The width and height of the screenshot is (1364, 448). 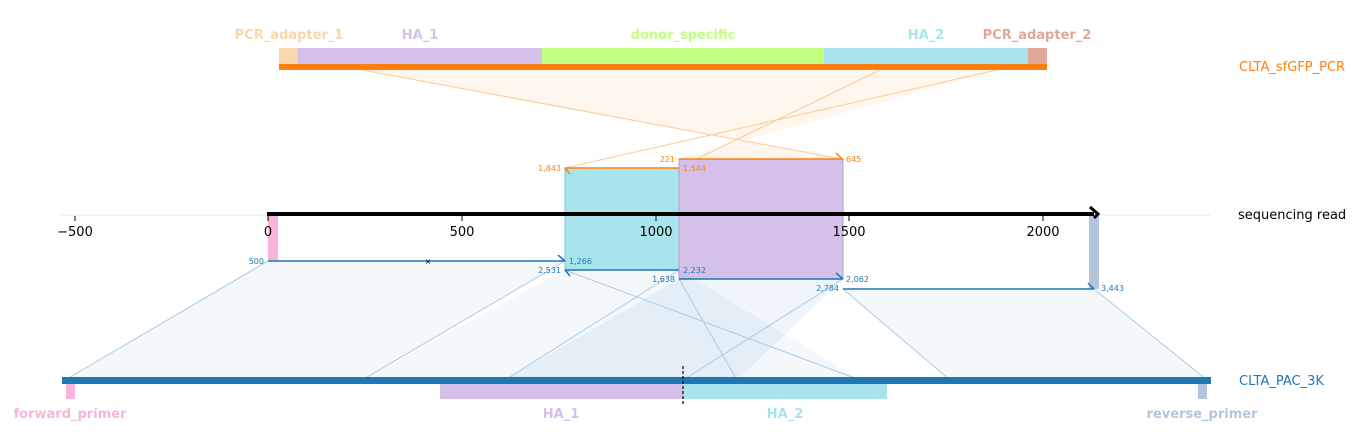 What do you see at coordinates (288, 56) in the screenshot?
I see `pcr-adapter-1-feature` at bounding box center [288, 56].